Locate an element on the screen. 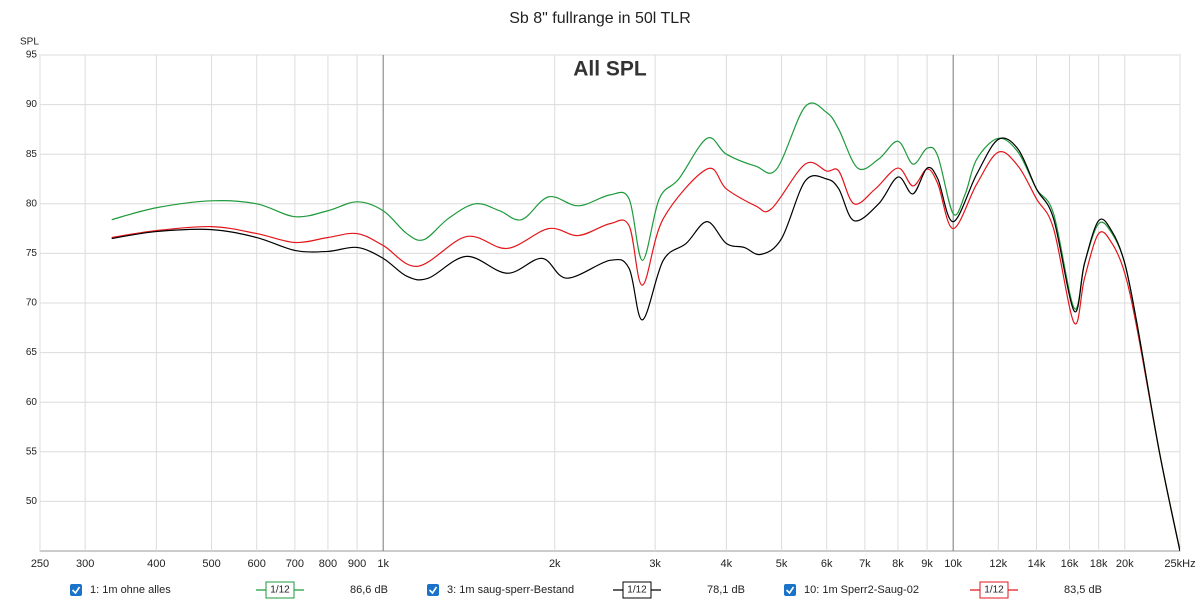 This screenshot has height=602, width=1200. y-tick-label: 70 is located at coordinates (32, 303).